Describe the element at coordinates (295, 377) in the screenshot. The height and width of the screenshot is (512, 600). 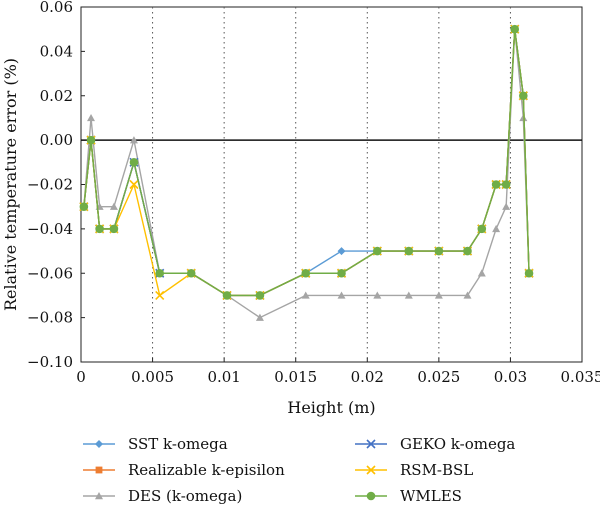
I see `x-tick-label: 0.015` at that location.